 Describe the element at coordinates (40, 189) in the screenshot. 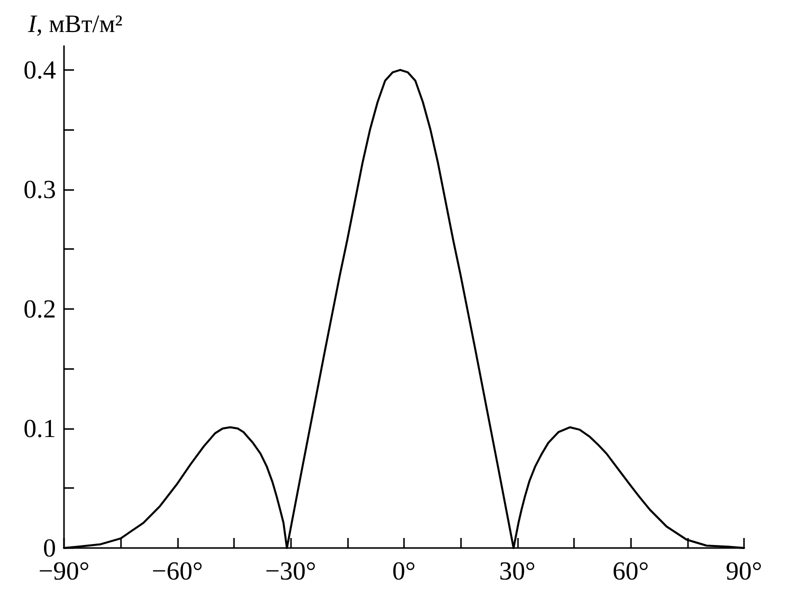

I see `y-tick-label: 0.3` at that location.